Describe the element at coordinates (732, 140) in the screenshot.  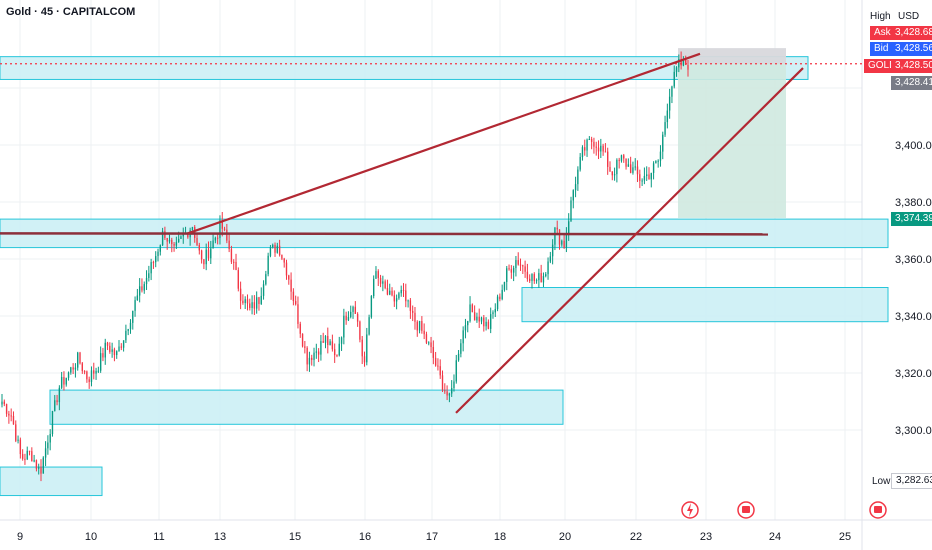
I see `target-area` at that location.